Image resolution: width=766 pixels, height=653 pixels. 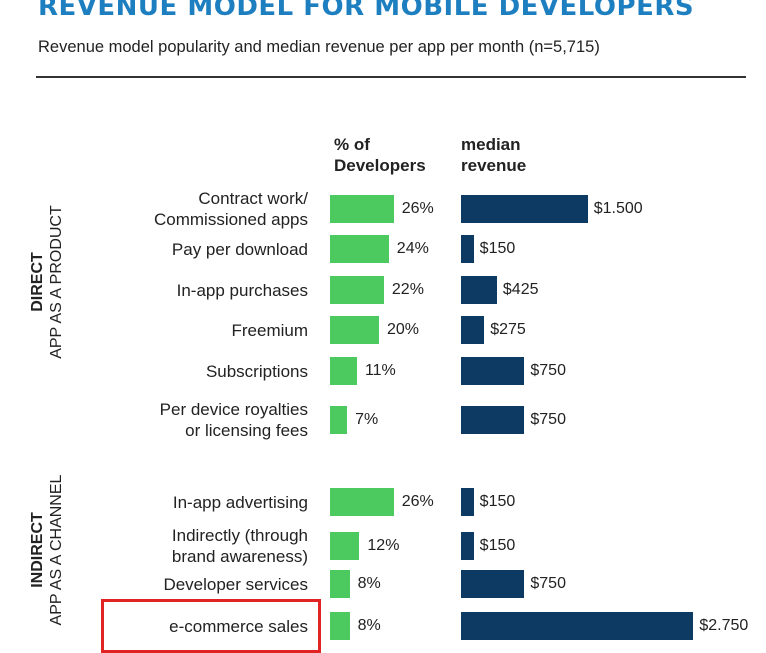 I want to click on category-label-line: Indirectly (through, so click(x=239, y=535).